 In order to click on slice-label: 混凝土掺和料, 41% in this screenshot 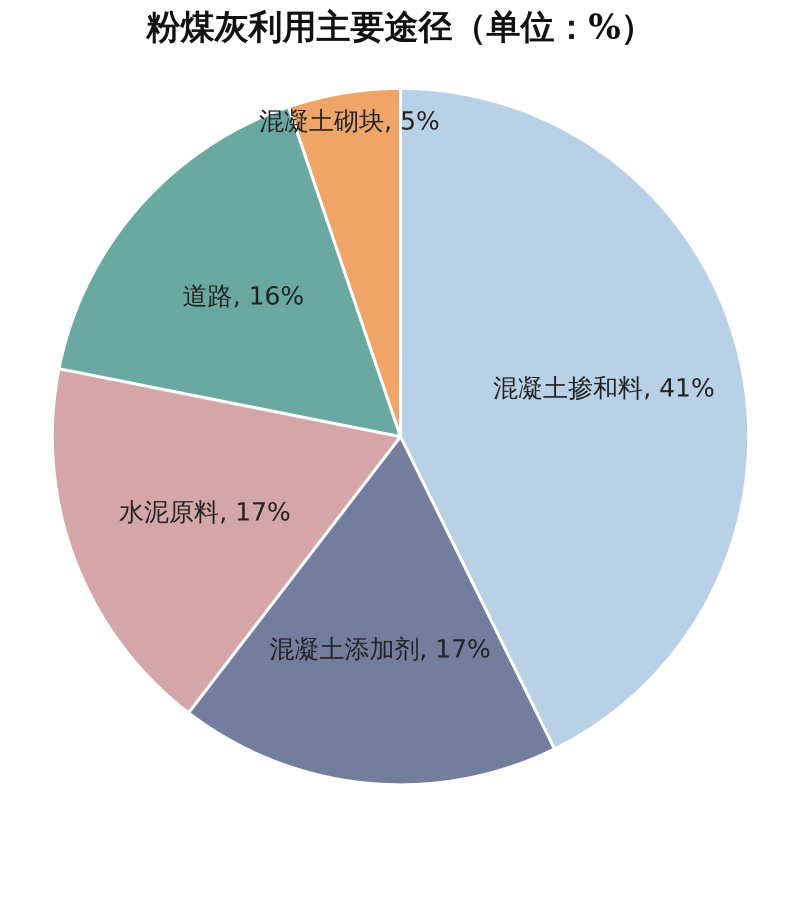, I will do `click(604, 388)`.